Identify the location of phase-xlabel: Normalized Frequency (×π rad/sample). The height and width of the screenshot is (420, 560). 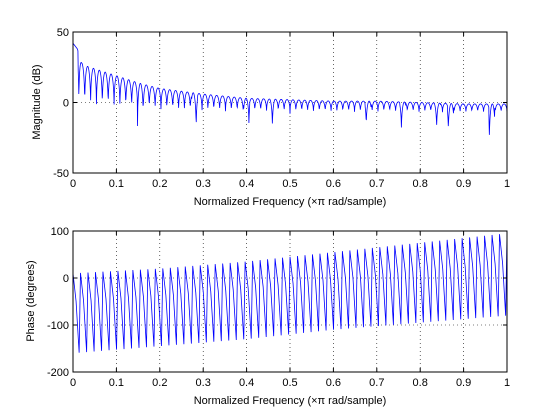
(290, 401).